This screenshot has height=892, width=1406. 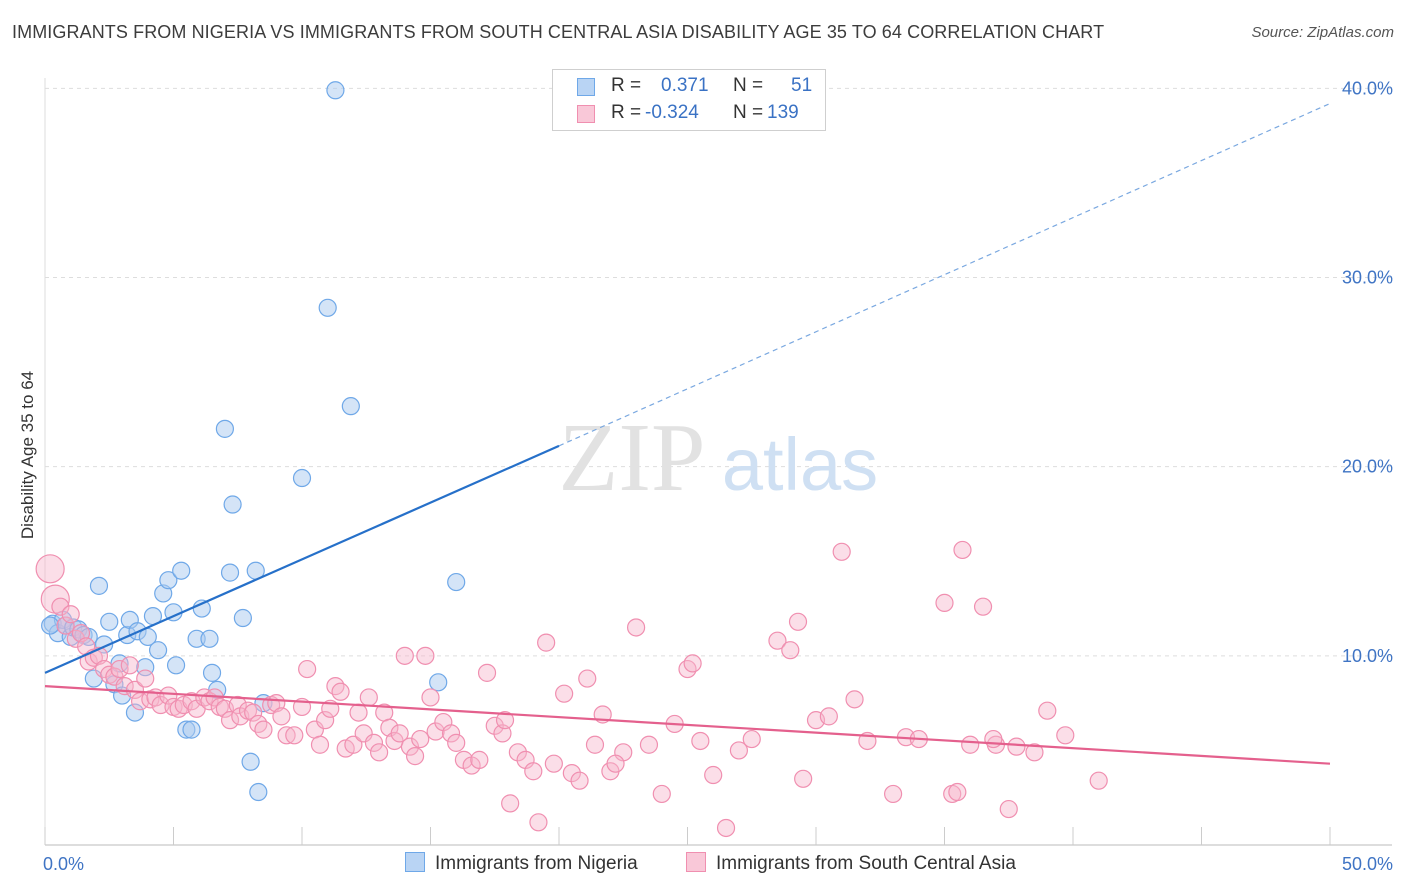 What do you see at coordinates (696, 862) in the screenshot?
I see `legend-swatch-pink` at bounding box center [696, 862].